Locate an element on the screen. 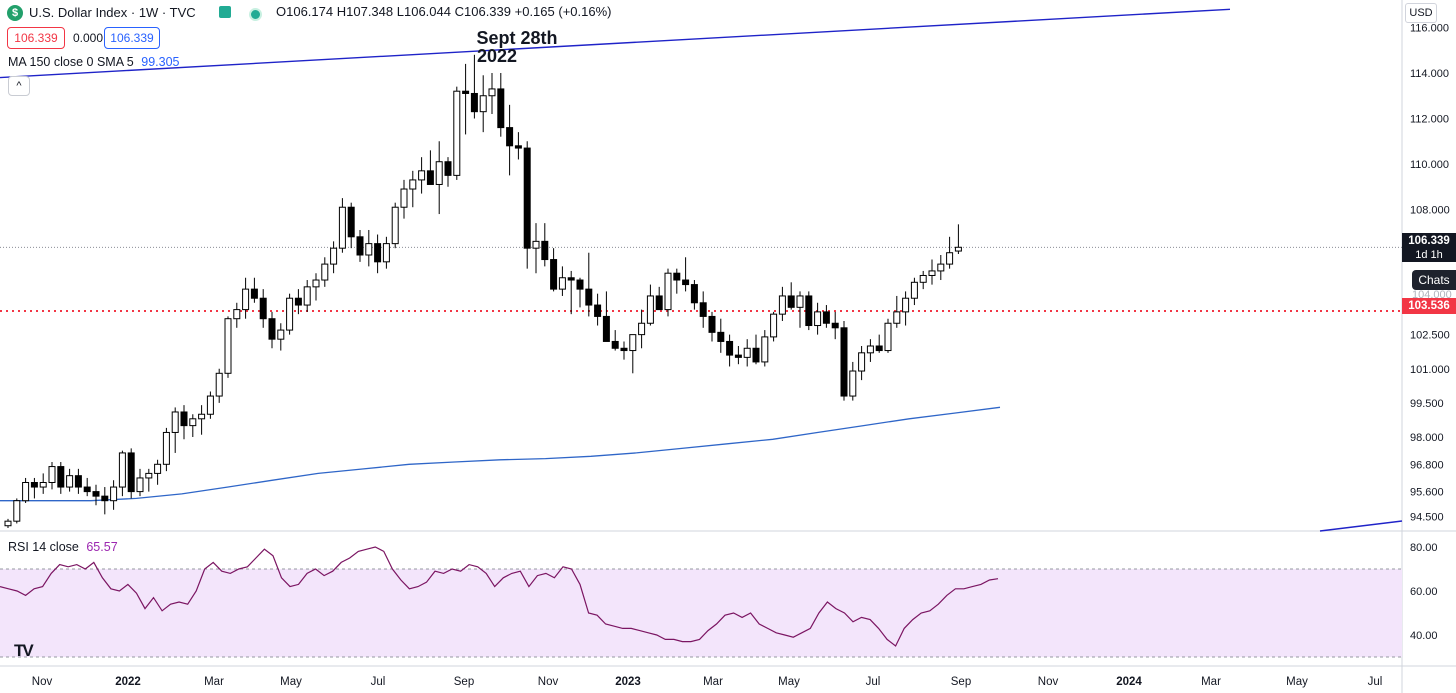  horizontal-level-tag: 103.536 is located at coordinates (1429, 306).